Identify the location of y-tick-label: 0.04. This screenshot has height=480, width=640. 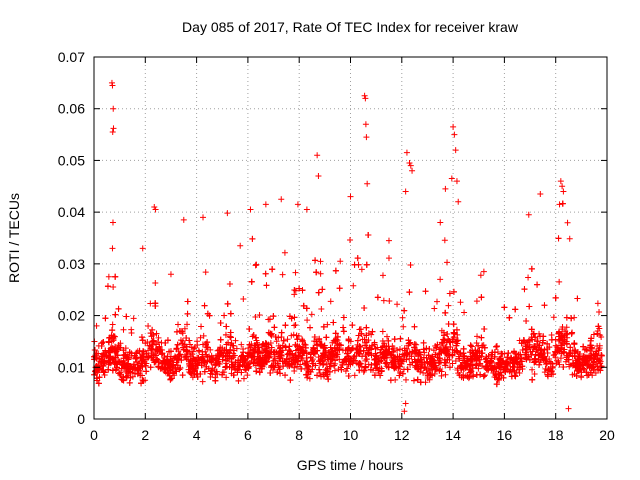
(71, 212).